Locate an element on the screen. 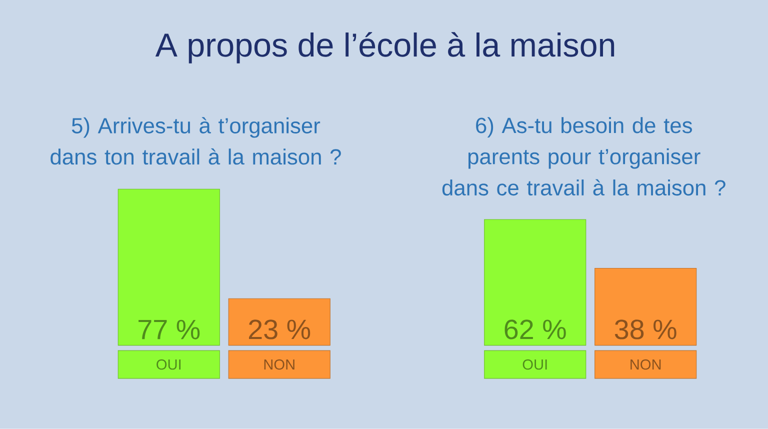 The width and height of the screenshot is (768, 429). data-label: 77 % is located at coordinates (169, 330).